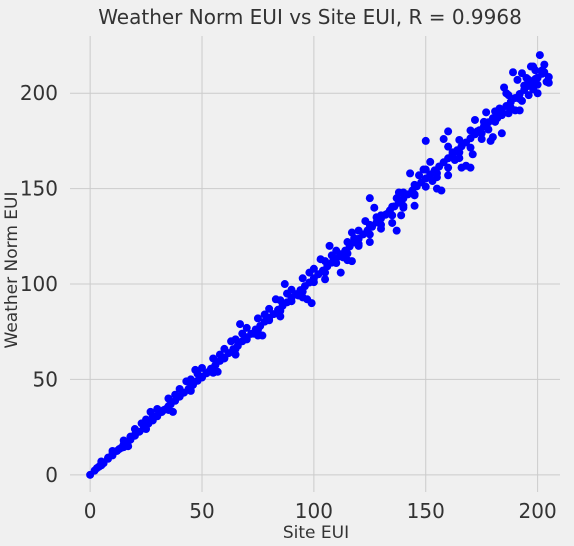 Image resolution: width=574 pixels, height=546 pixels. Describe the element at coordinates (310, 17) in the screenshot. I see `chart-title: Weather Norm EUI vs Site EUI, R = 0.9968` at that location.